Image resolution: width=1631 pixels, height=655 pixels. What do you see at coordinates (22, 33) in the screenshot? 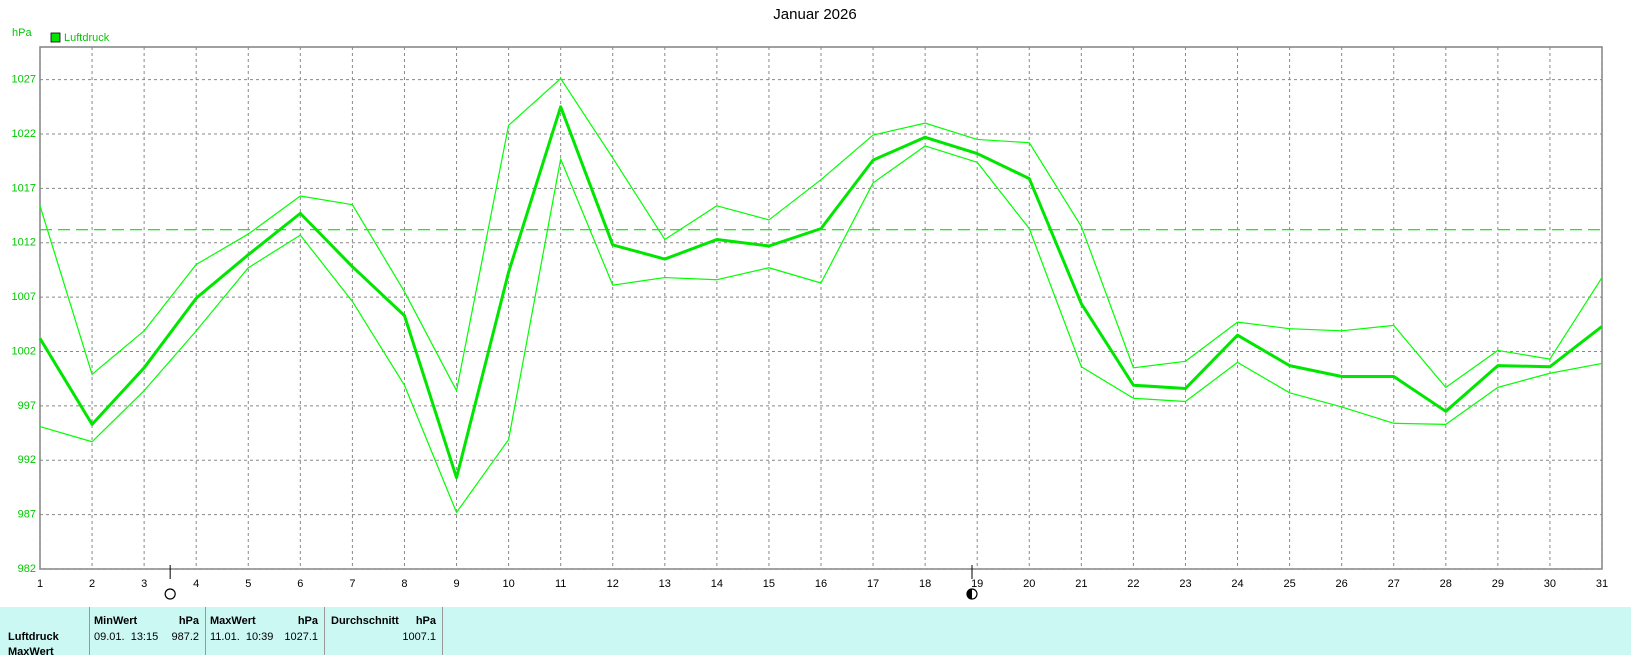
I see `y-axis-label: hPa` at bounding box center [22, 33].